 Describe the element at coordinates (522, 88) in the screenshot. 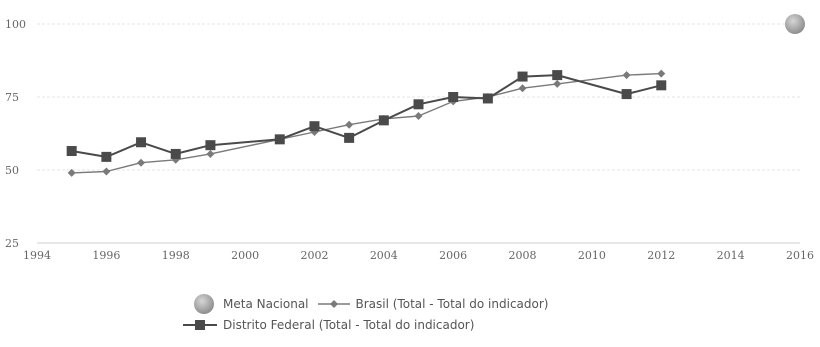

I see `brasil-point-2008` at that location.